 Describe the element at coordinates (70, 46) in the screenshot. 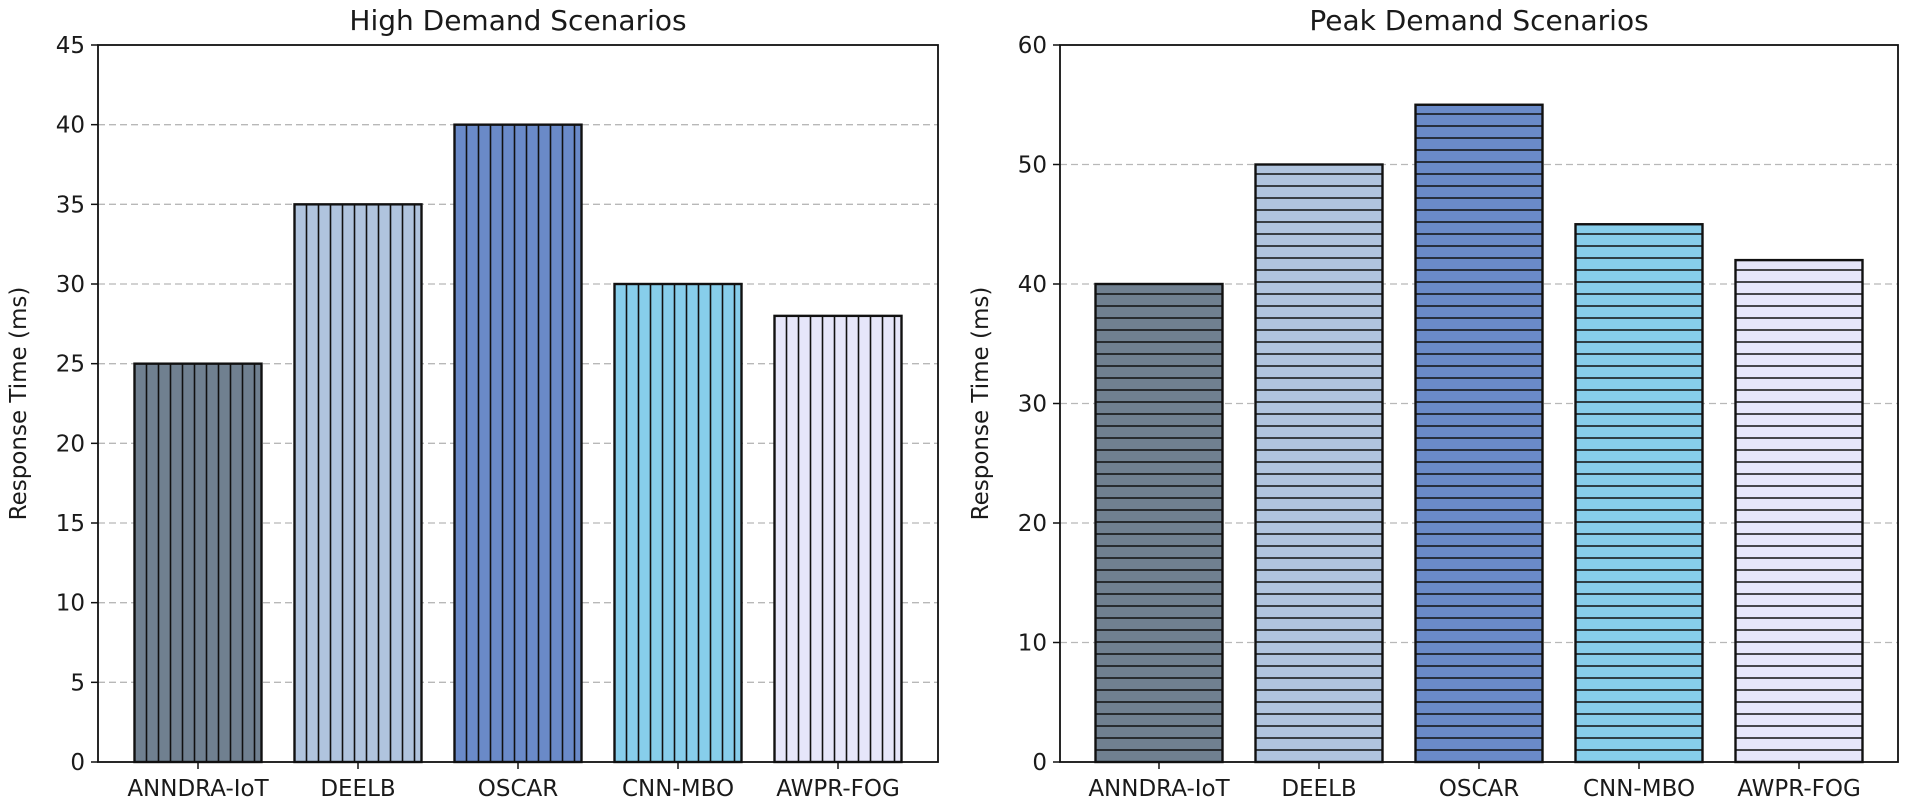

I see `y-tick-label: 45` at that location.